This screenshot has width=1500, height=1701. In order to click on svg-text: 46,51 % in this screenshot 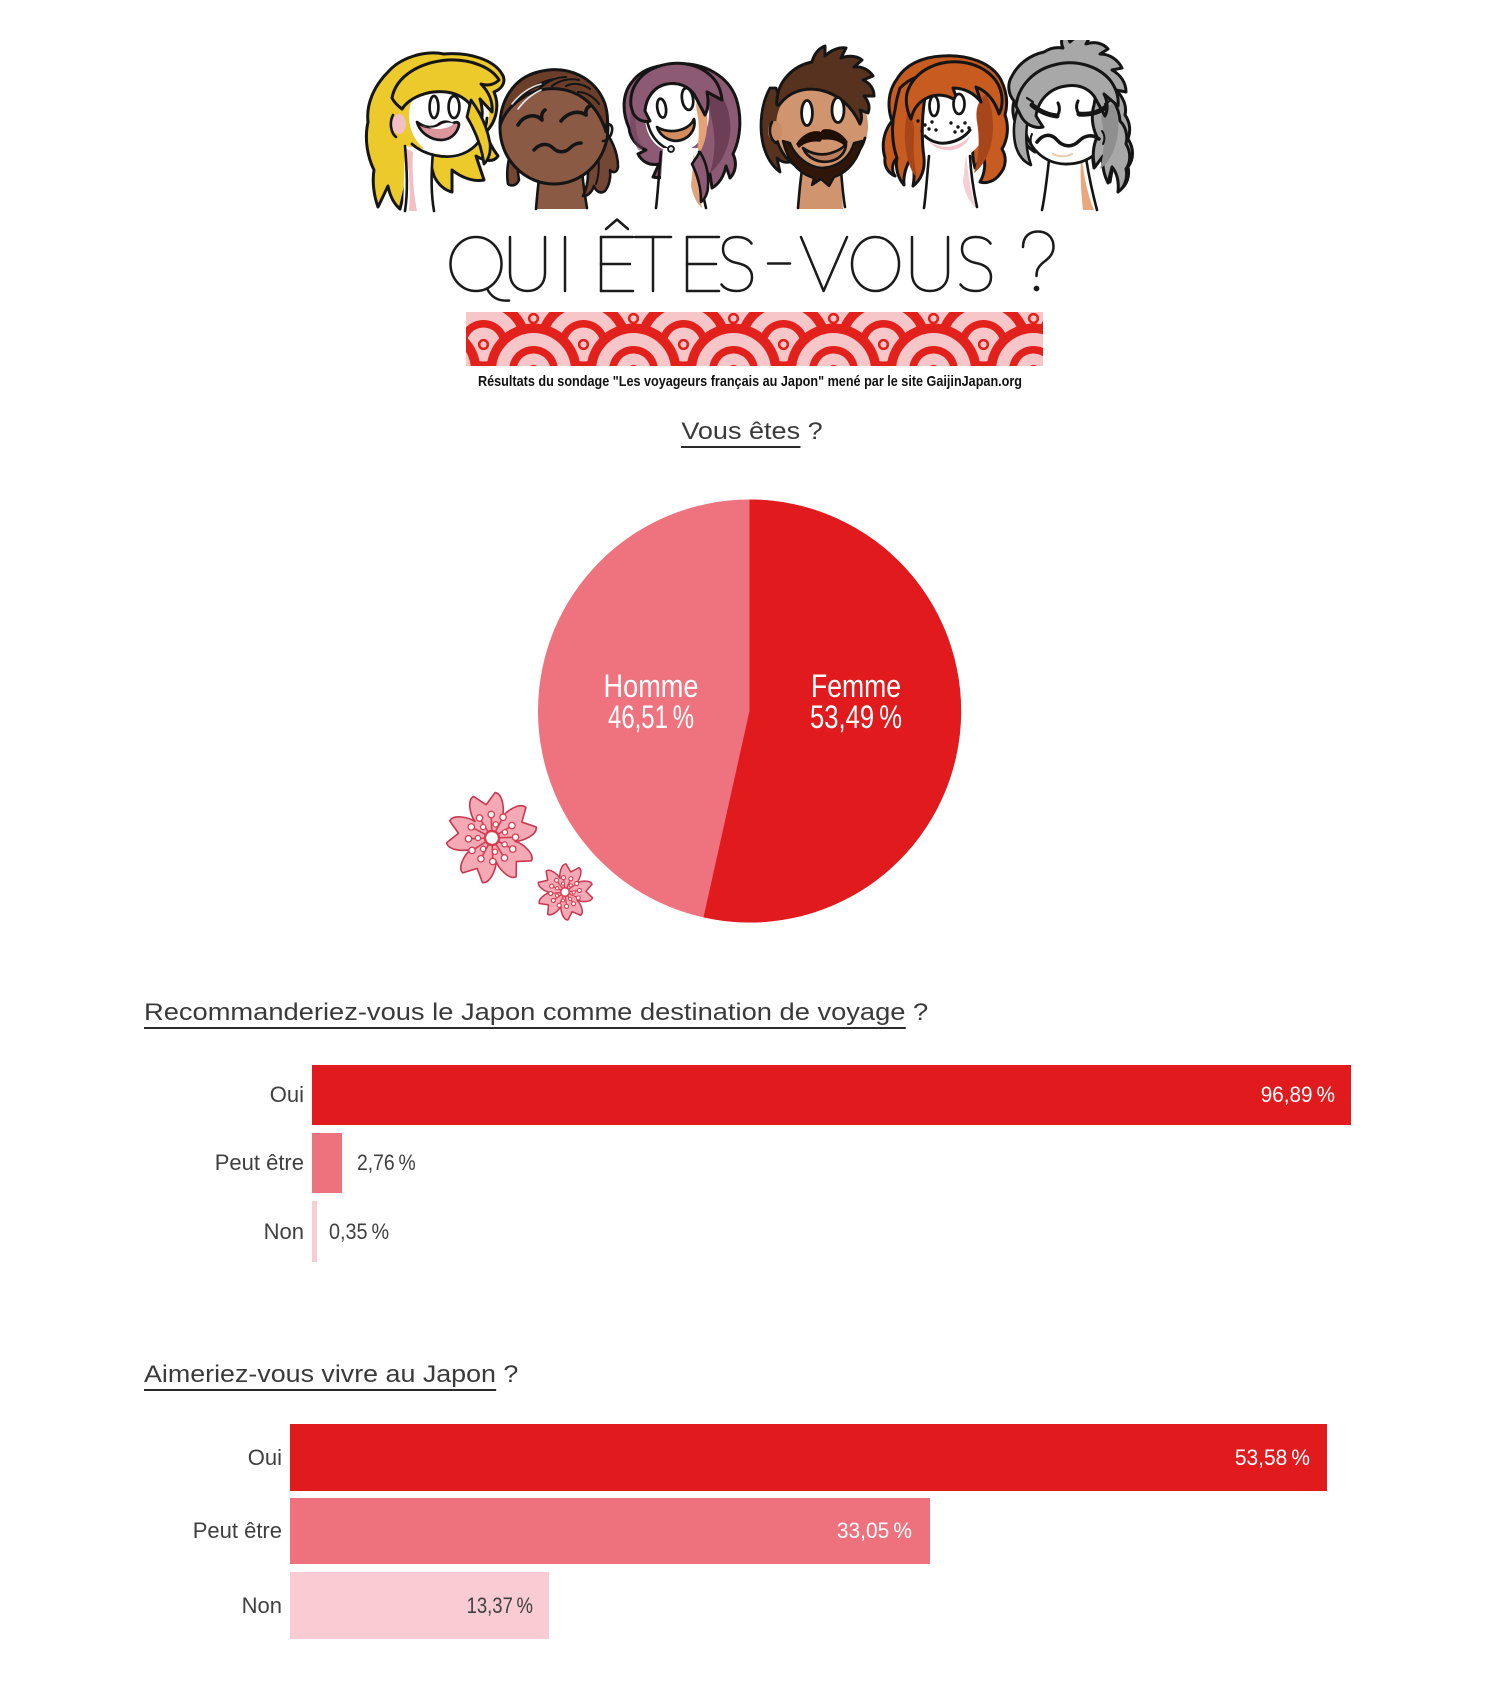, I will do `click(651, 717)`.